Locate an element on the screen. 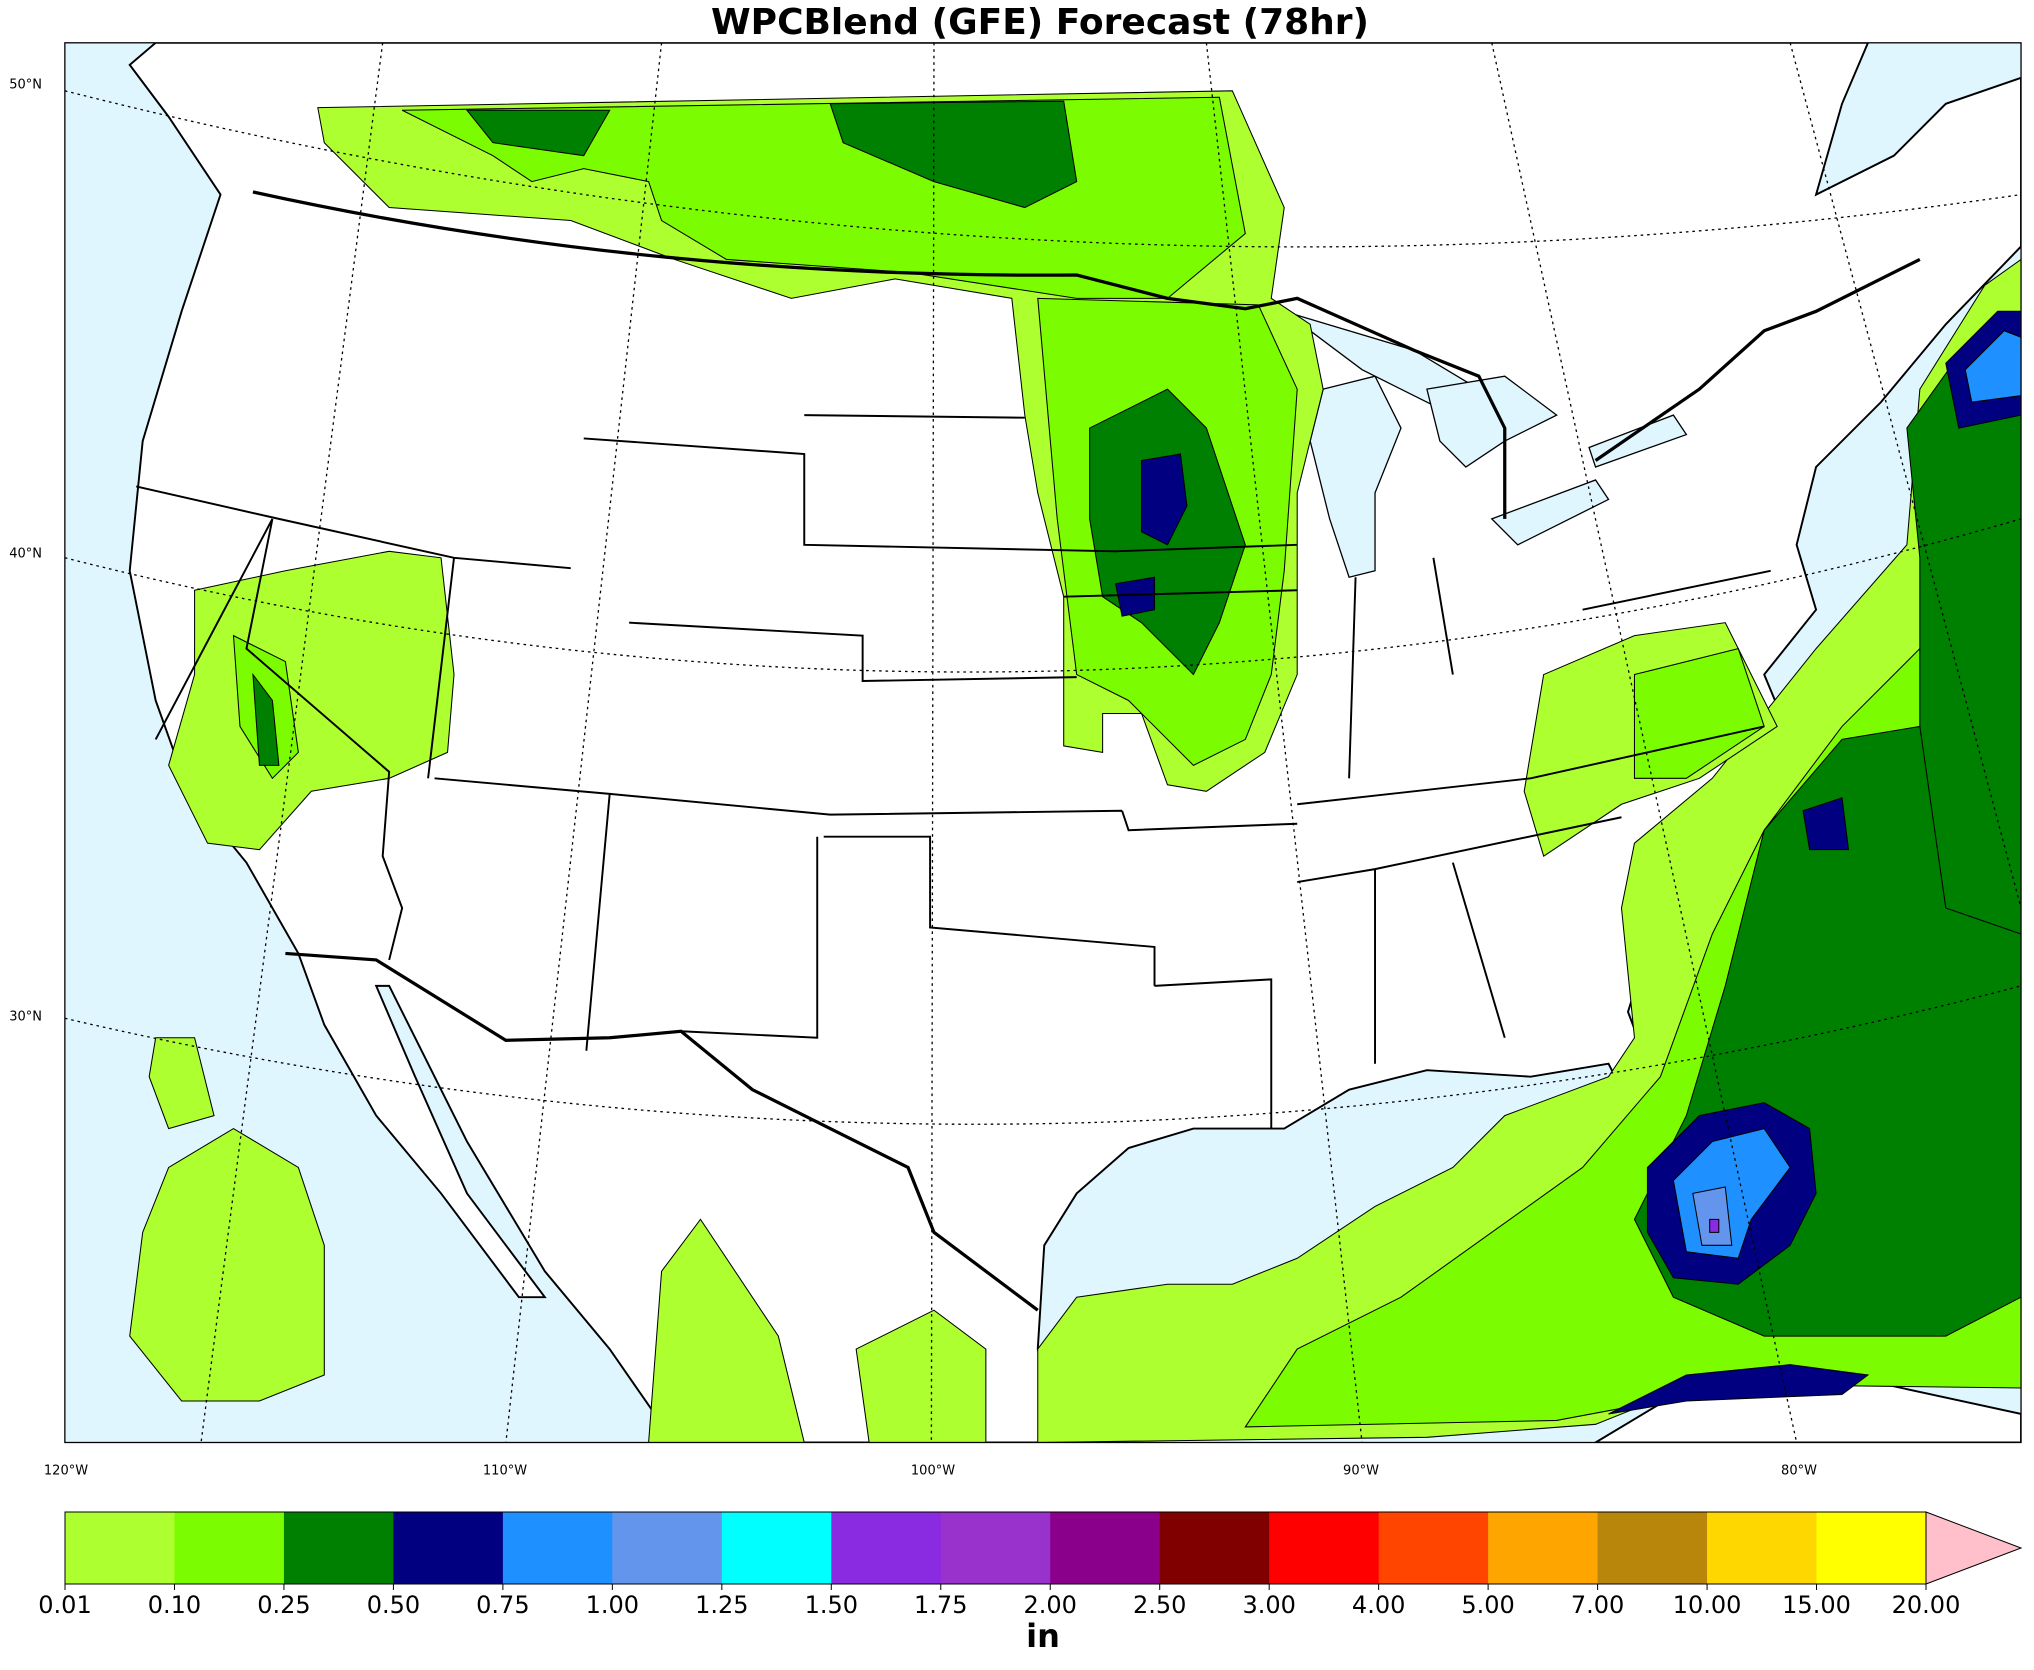 The height and width of the screenshot is (1670, 2034). lat-labels: 50°N 40°N 30°N is located at coordinates (25, 551).